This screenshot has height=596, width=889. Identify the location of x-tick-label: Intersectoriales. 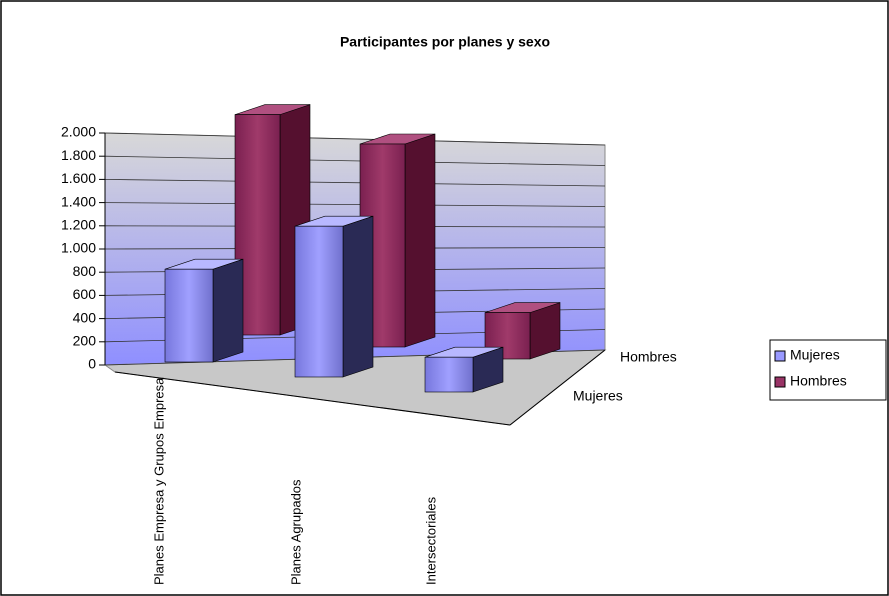
(430, 540).